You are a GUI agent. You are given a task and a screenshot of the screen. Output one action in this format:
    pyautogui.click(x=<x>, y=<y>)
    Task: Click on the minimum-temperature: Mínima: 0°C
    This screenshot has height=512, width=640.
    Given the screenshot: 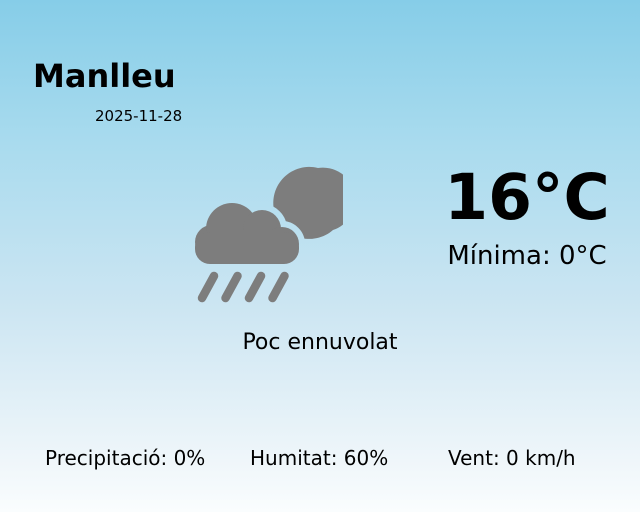 What is the action you would take?
    pyautogui.click(x=527, y=256)
    